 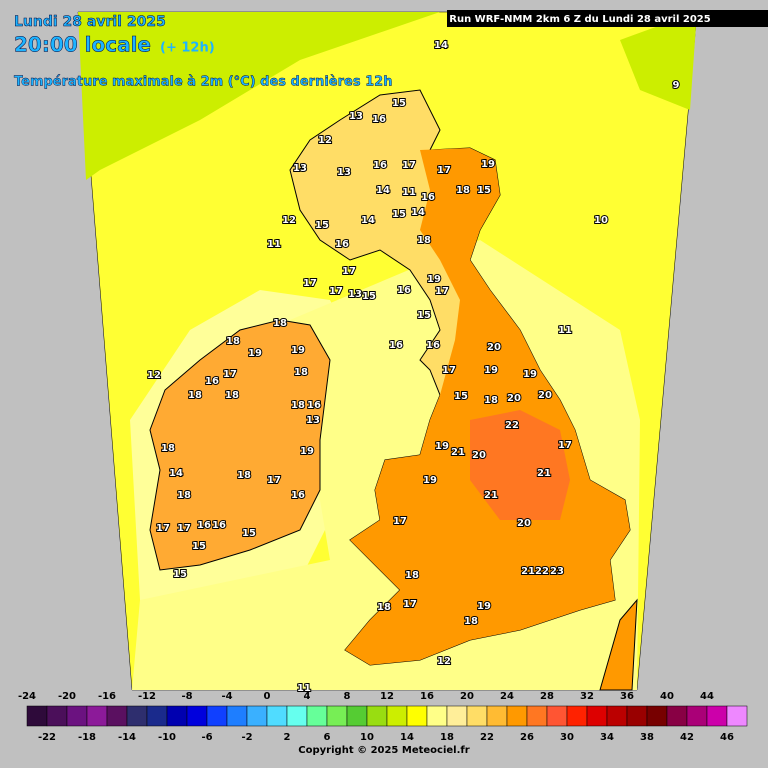 What do you see at coordinates (147, 696) in the screenshot?
I see `legend-label: -12` at bounding box center [147, 696].